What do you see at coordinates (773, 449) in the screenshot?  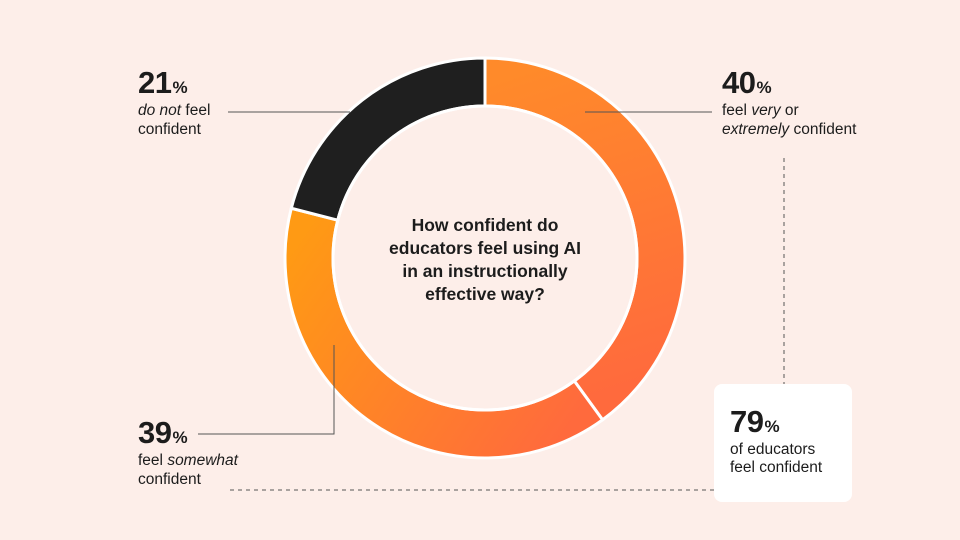 I see `summary-text-line1: of educators` at bounding box center [773, 449].